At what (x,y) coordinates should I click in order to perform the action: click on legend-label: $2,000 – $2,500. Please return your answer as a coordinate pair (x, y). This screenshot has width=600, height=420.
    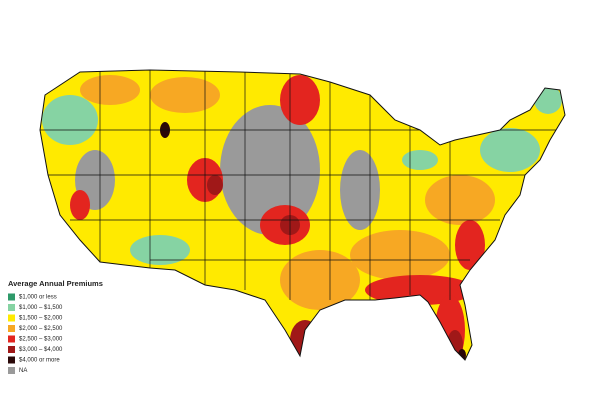
    Looking at the image, I should click on (41, 329).